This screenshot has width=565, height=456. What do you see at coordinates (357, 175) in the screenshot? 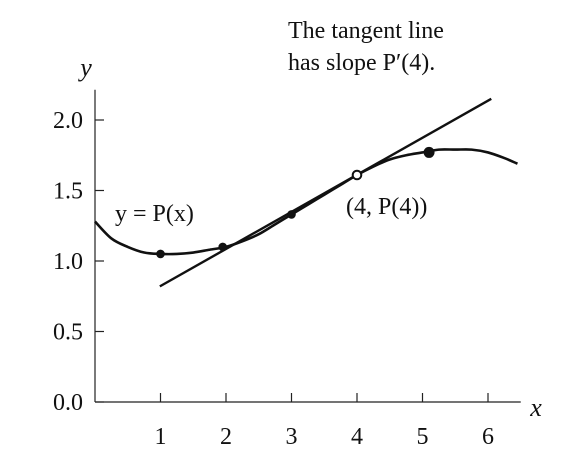
I see `point-4-P4-open` at bounding box center [357, 175].